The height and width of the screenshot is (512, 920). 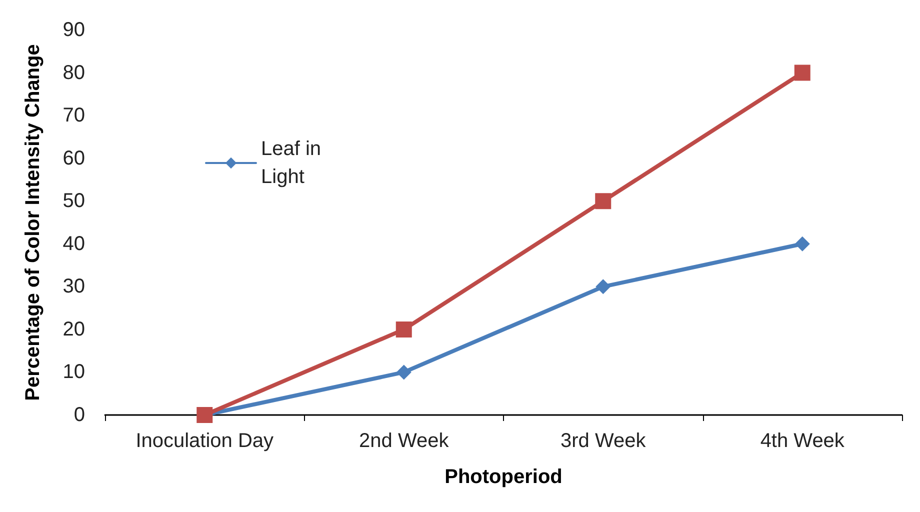 What do you see at coordinates (79, 415) in the screenshot?
I see `y-tick-label: 0` at bounding box center [79, 415].